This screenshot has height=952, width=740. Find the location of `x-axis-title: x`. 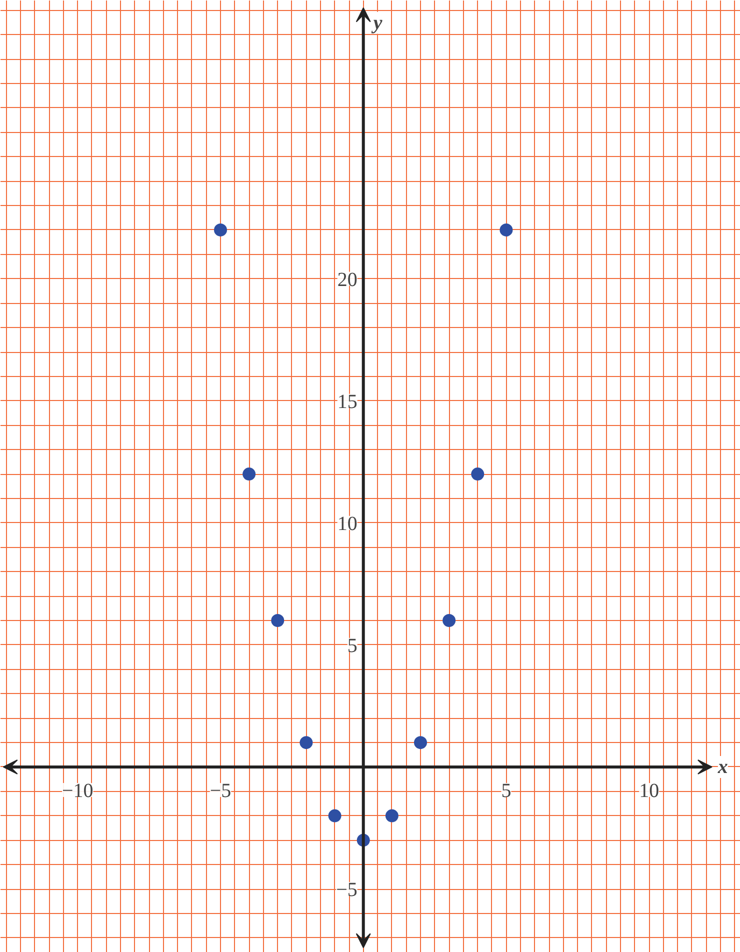

x-axis-title: x is located at coordinates (722, 767).